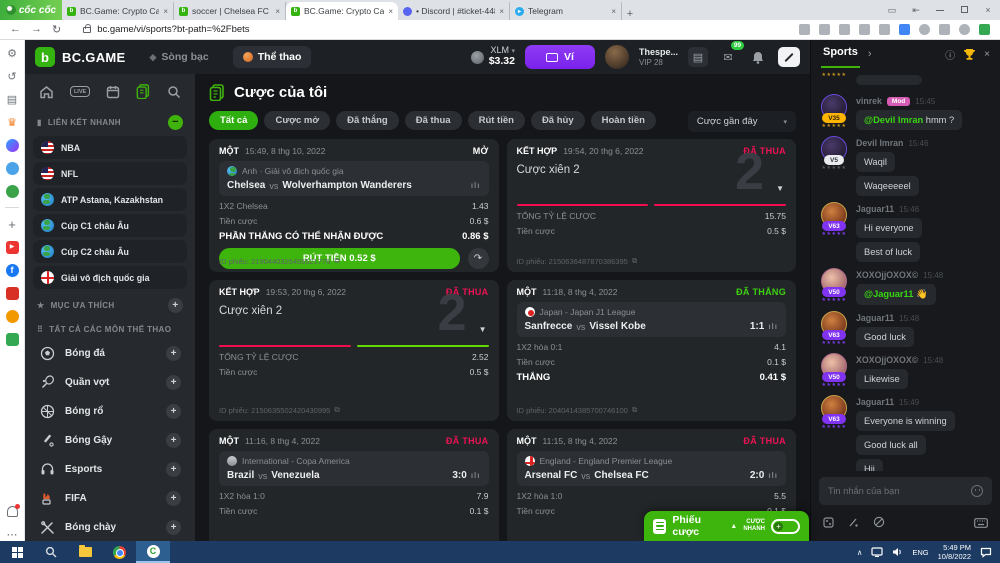 The height and width of the screenshot is (563, 1000). I want to click on expand-fifa-button: +, so click(173, 498).